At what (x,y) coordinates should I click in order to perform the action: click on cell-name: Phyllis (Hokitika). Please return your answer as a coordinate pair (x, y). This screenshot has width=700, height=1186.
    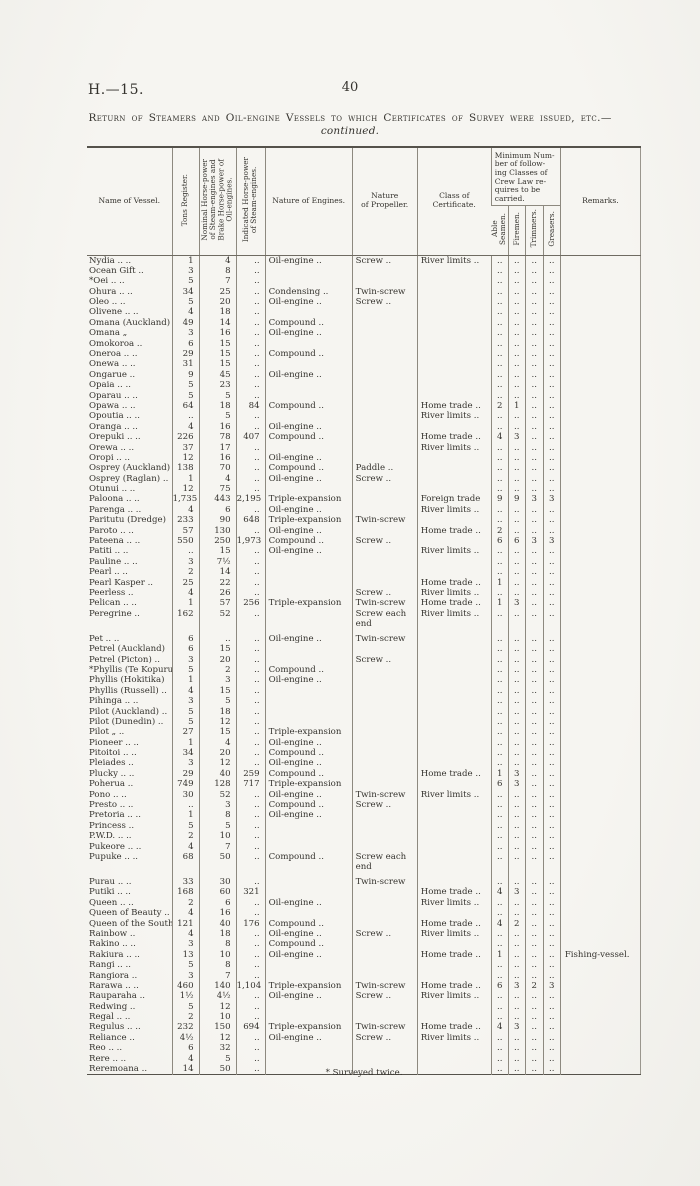
    Looking at the image, I should click on (127, 680).